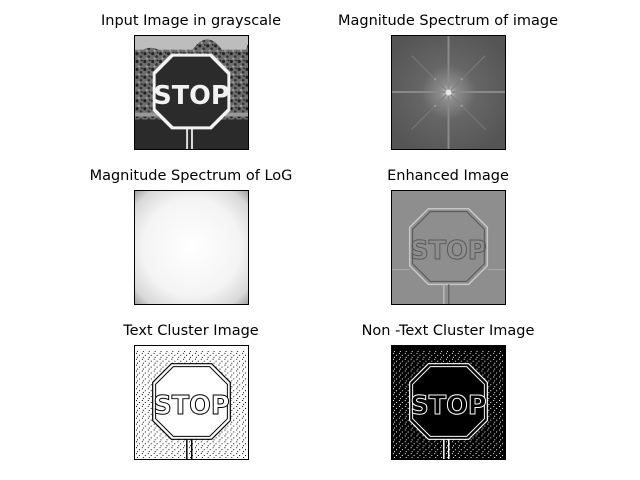 This screenshot has height=480, width=640. I want to click on title-log-spectrum: Magnitude Spectrum of LoG, so click(191, 176).